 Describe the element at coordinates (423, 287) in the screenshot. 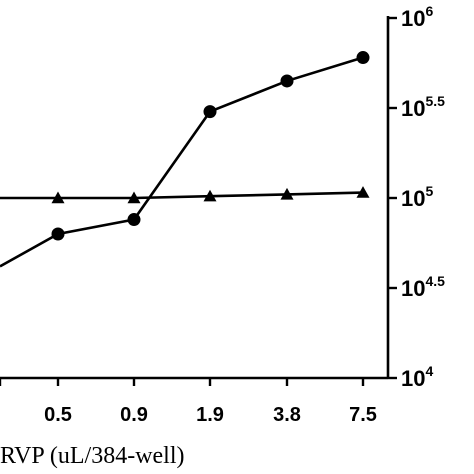

I see `y-tick-label: 104.5` at that location.